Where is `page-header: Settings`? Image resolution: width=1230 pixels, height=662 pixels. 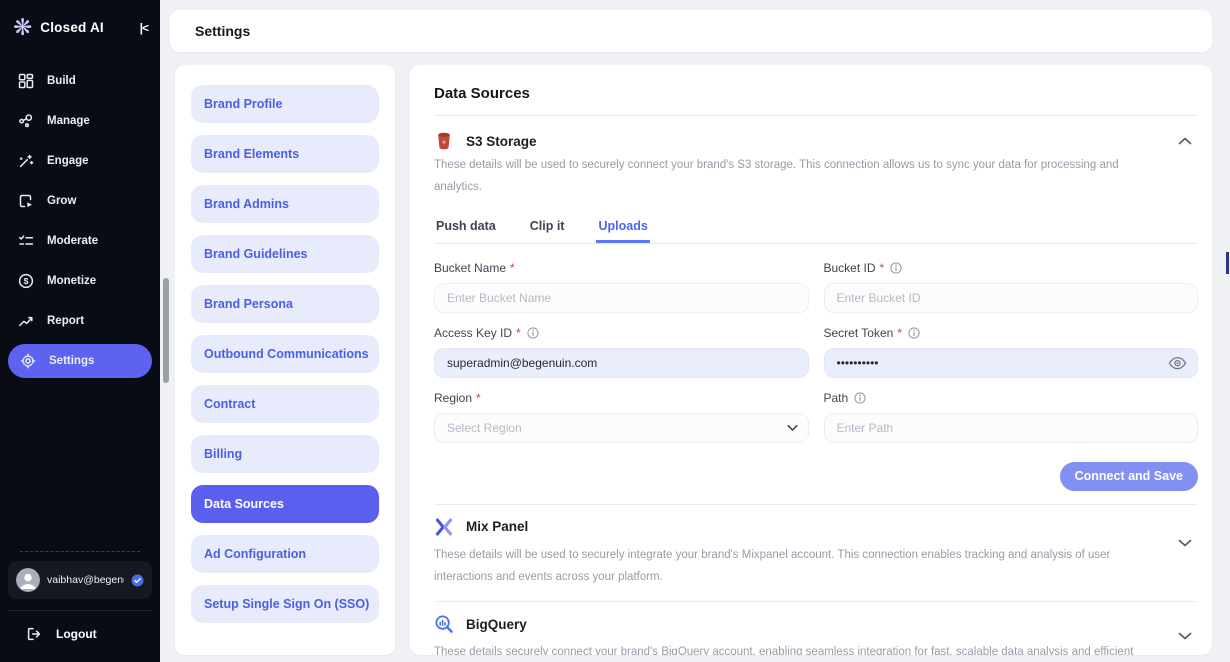
page-header: Settings is located at coordinates (691, 31).